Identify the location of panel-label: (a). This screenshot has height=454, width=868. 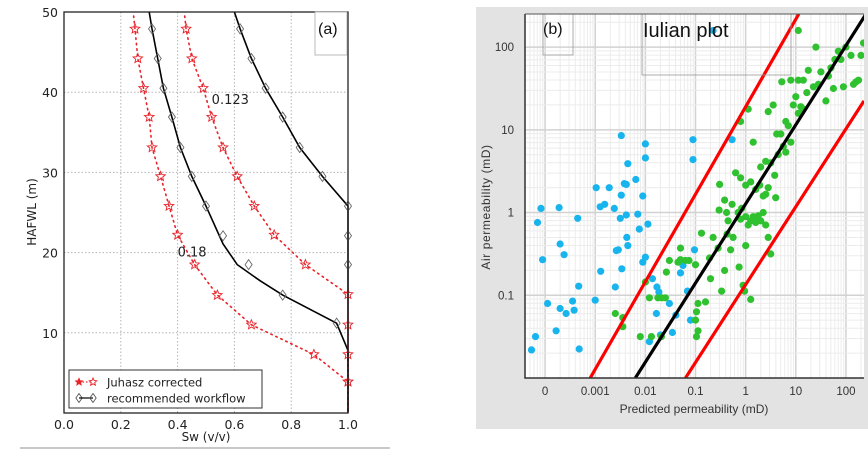
(328, 29).